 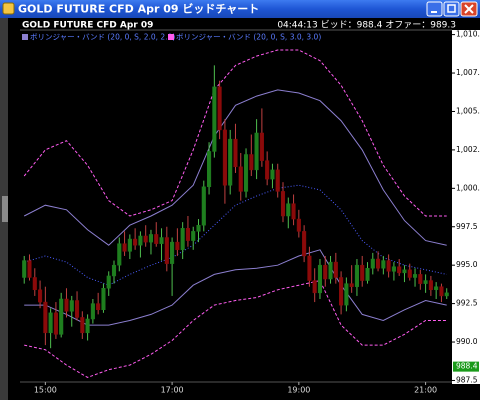 What do you see at coordinates (468, 72) in the screenshot?
I see `y-tick-label: 1,007.5` at bounding box center [468, 72].